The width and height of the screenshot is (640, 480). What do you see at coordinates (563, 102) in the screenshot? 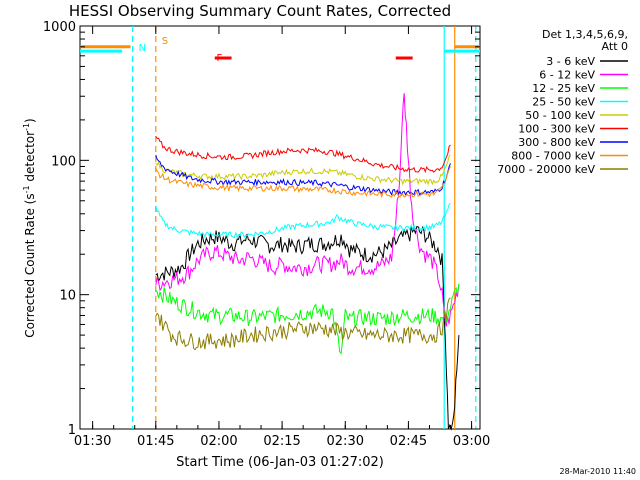
I see `legend-label-3: 25 - 50 keV` at bounding box center [563, 102].